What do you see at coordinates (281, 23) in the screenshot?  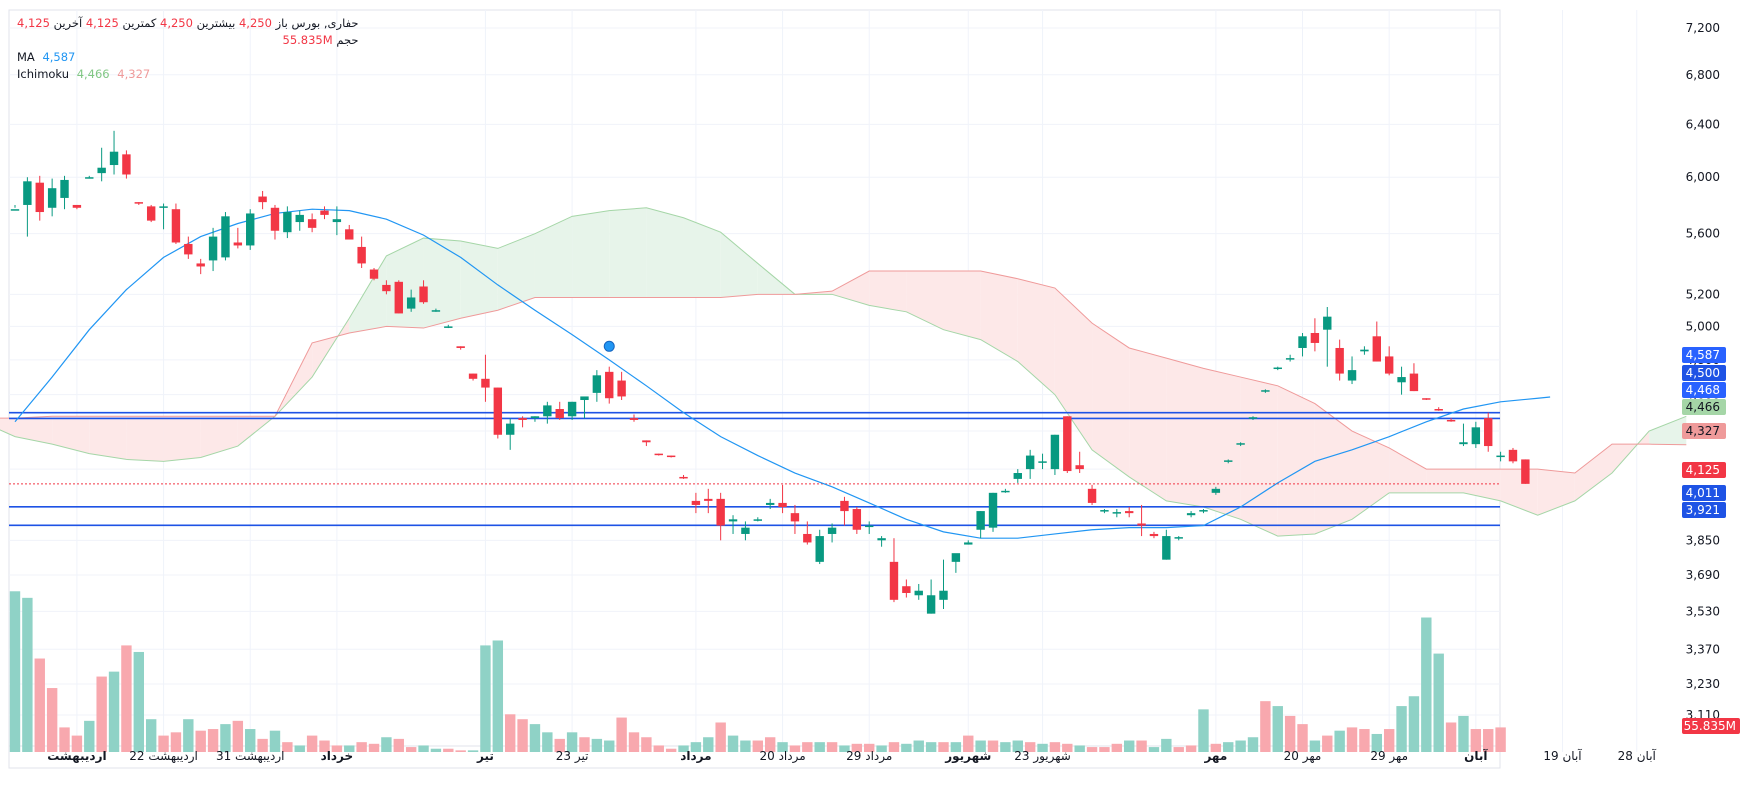 I see `open-label: باز` at bounding box center [281, 23].